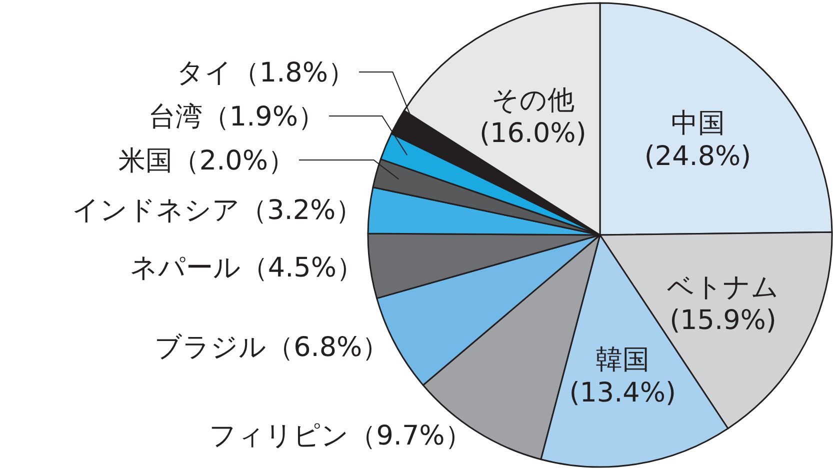 The image size is (833, 469). Describe the element at coordinates (622, 392) in the screenshot. I see `data-label: (13.4%)` at that location.